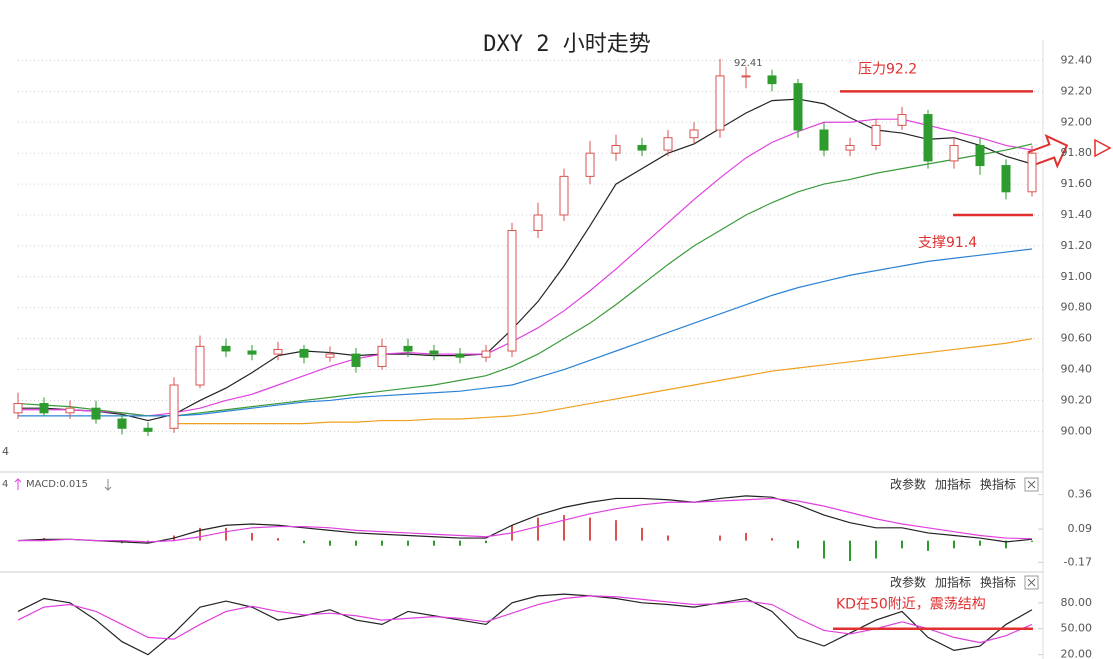 The width and height of the screenshot is (1113, 659). What do you see at coordinates (18, 484) in the screenshot?
I see `up-arrow-icon` at bounding box center [18, 484].